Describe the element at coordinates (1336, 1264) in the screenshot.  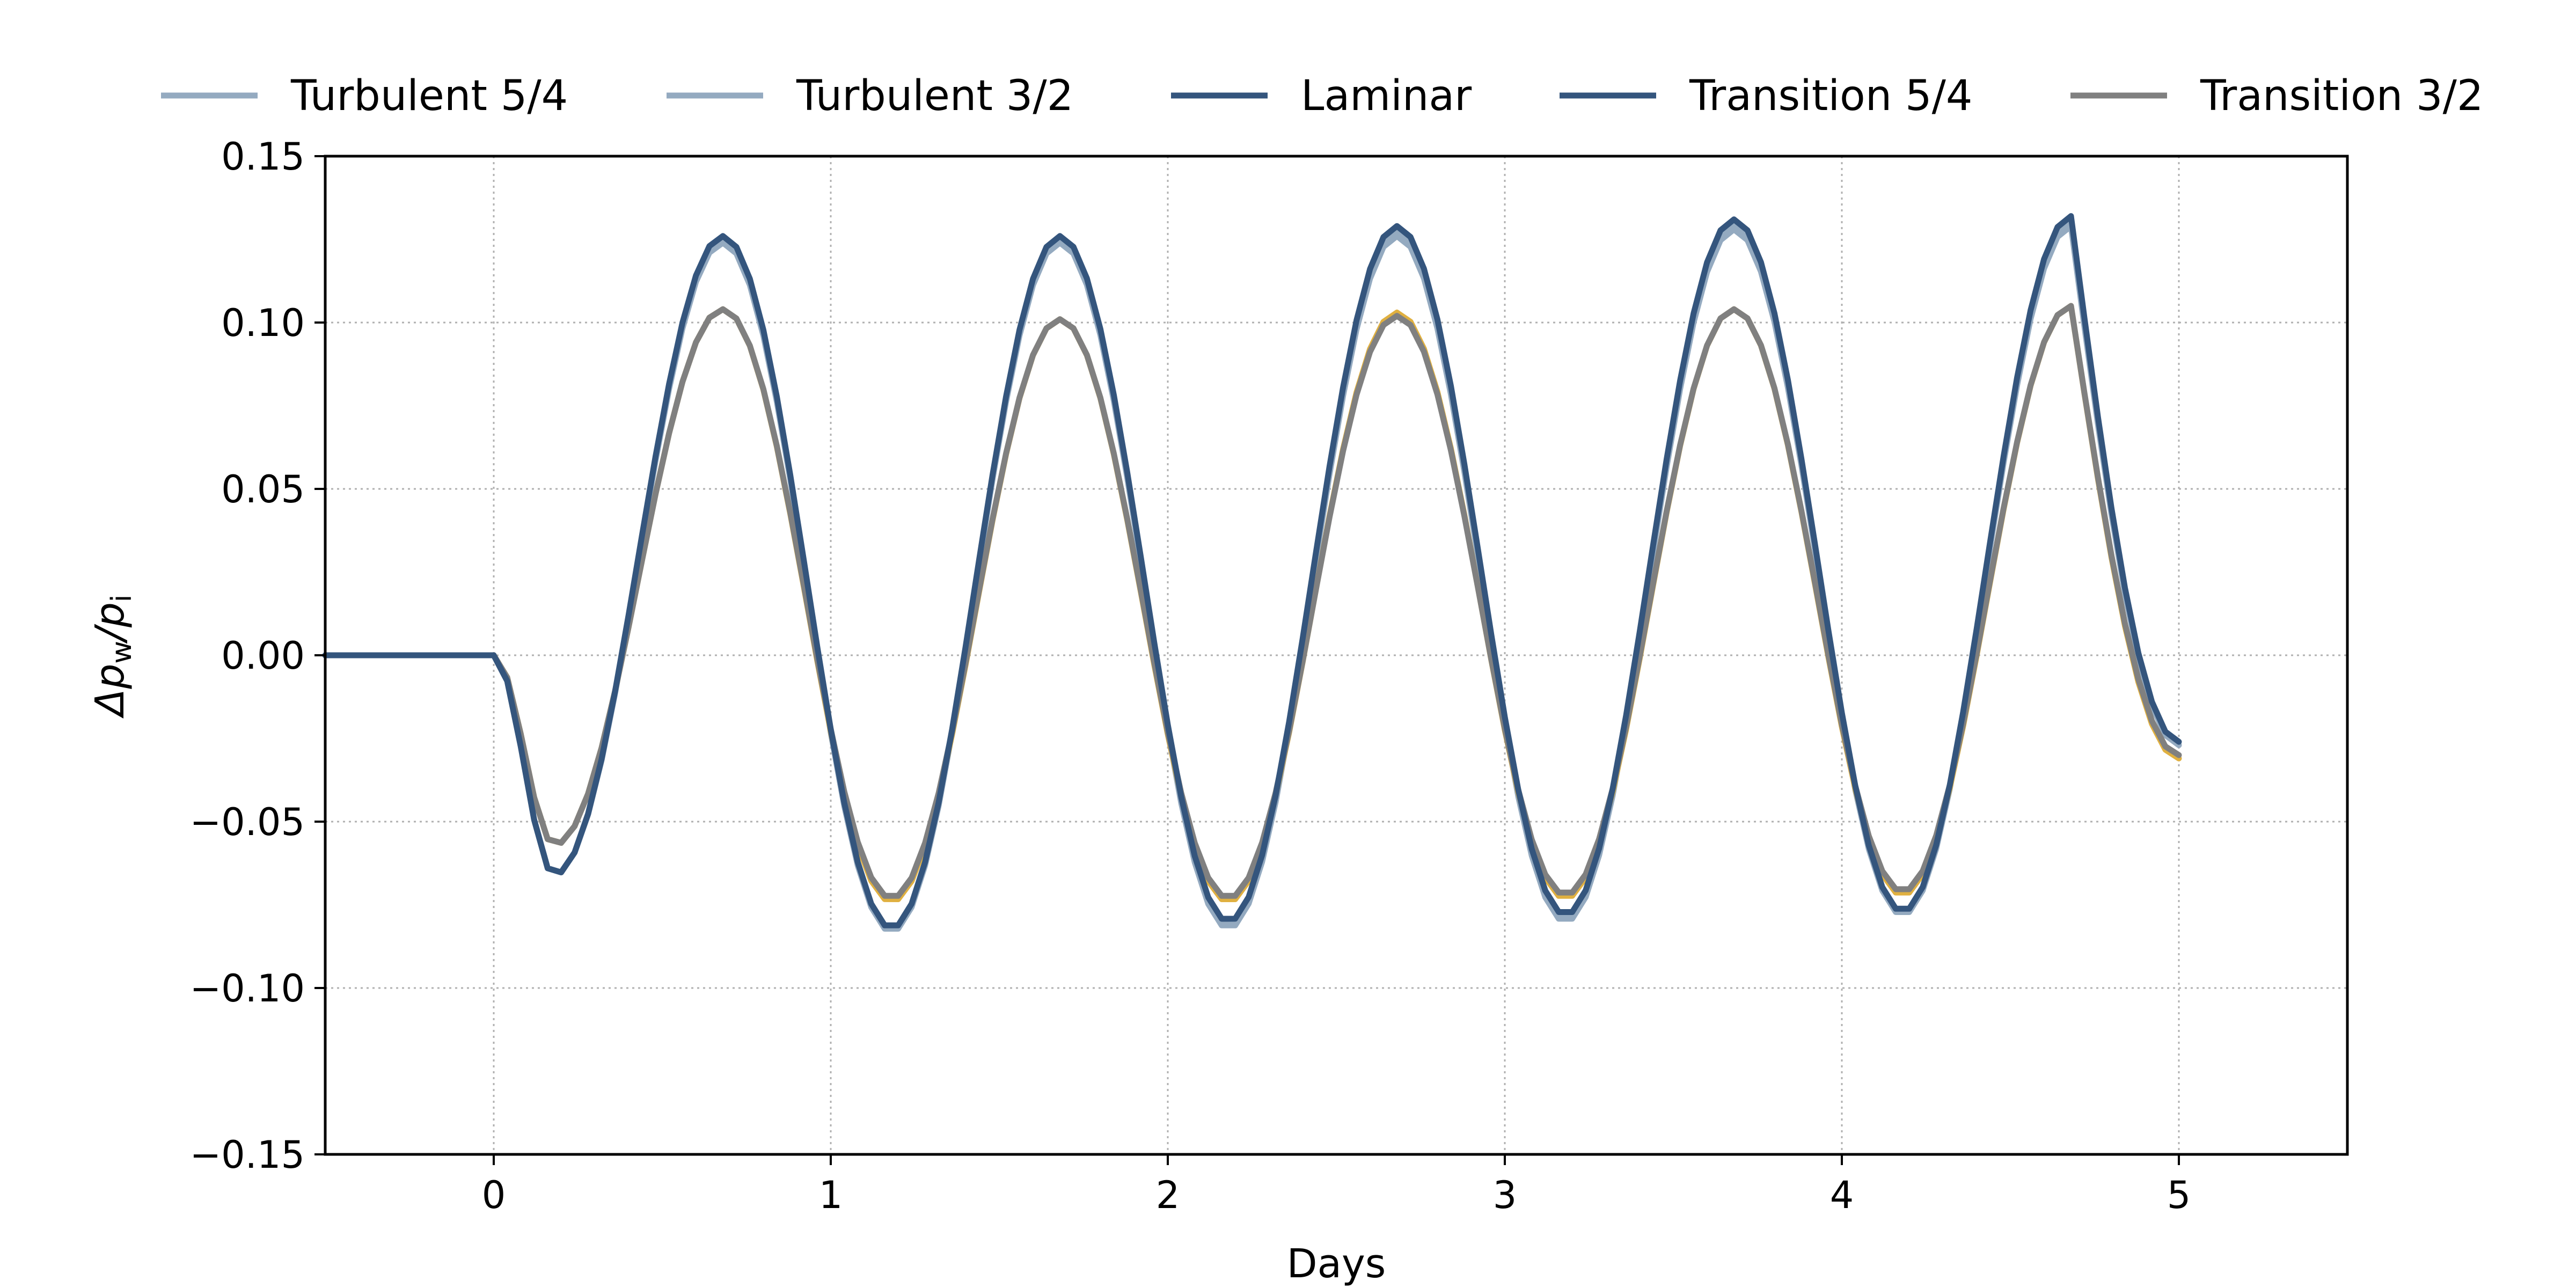
I see `x-axis-label: Days` at that location.